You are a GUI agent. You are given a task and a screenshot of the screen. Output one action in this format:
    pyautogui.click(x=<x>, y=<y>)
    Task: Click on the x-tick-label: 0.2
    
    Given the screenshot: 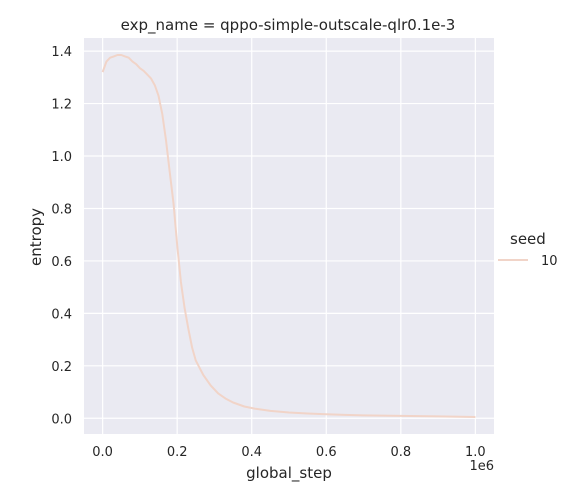 What is the action you would take?
    pyautogui.click(x=177, y=452)
    